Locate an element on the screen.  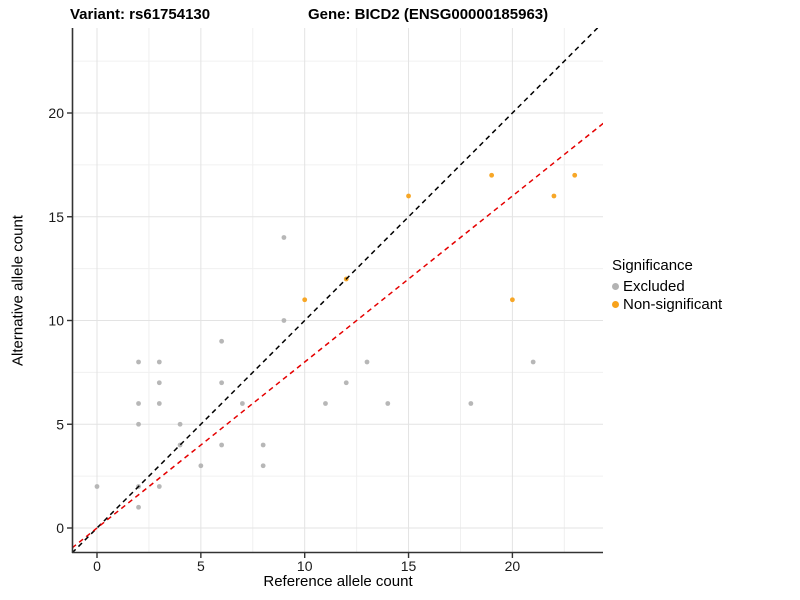
x-tick-label: 0 is located at coordinates (97, 566).